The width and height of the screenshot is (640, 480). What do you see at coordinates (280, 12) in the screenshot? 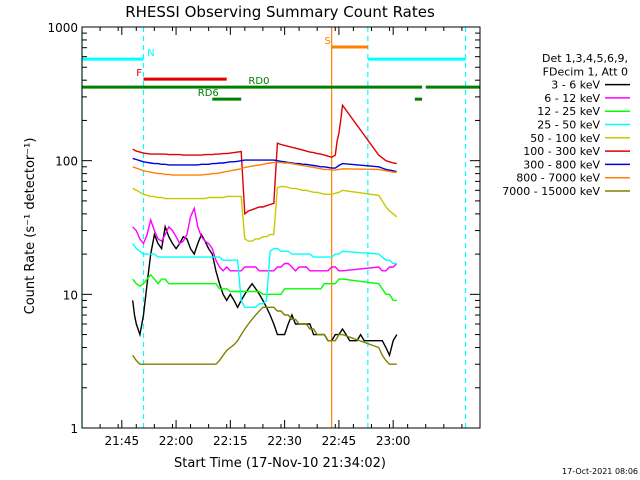
I see `chart-title: RHESSI Observing Summary Count Rates` at bounding box center [280, 12].